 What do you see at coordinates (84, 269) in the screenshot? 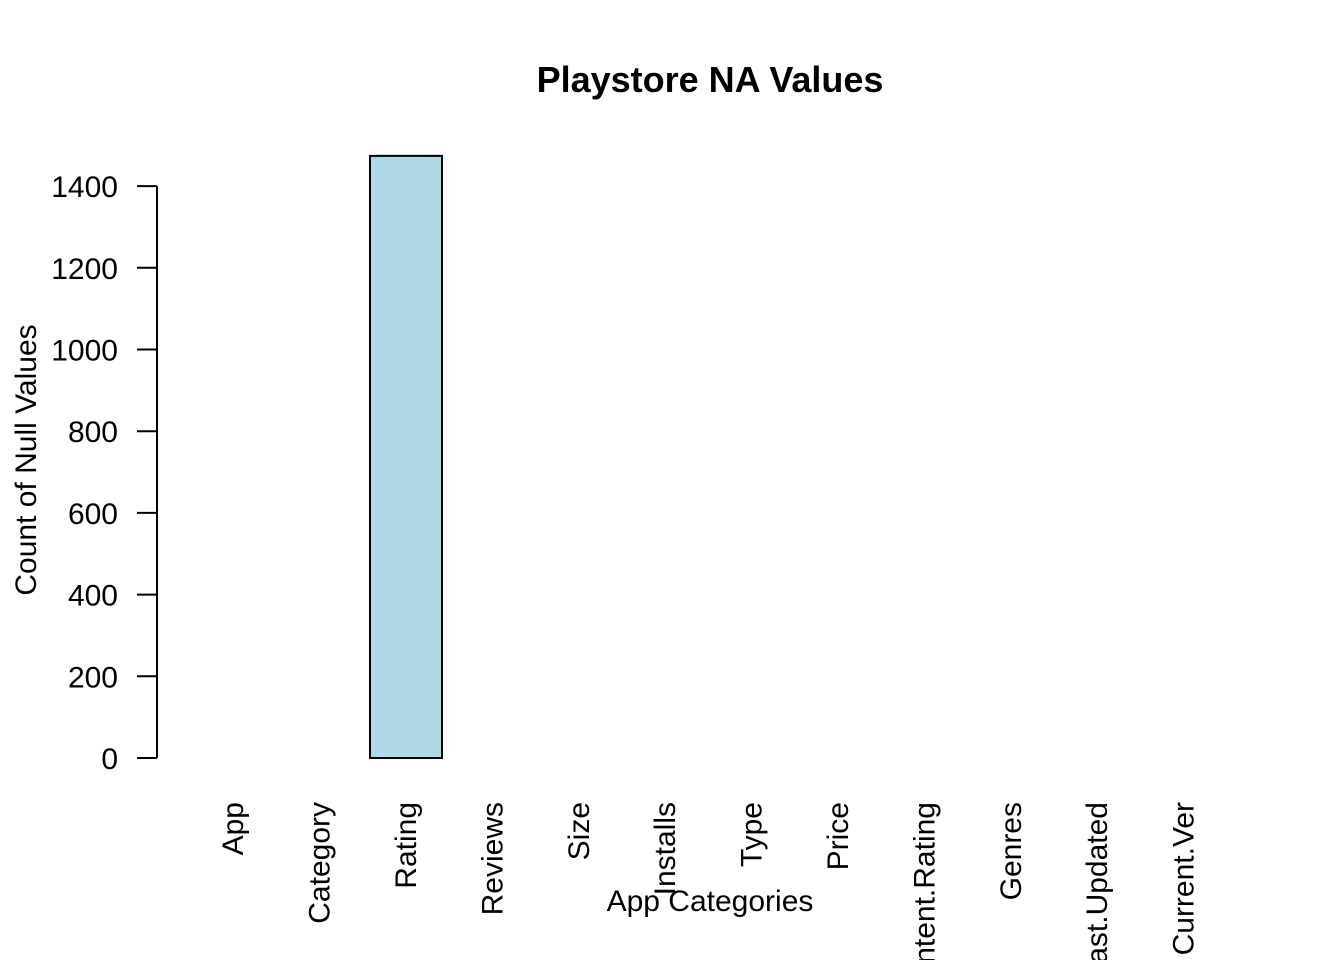
I see `y-tick-label: 1200` at bounding box center [84, 269].